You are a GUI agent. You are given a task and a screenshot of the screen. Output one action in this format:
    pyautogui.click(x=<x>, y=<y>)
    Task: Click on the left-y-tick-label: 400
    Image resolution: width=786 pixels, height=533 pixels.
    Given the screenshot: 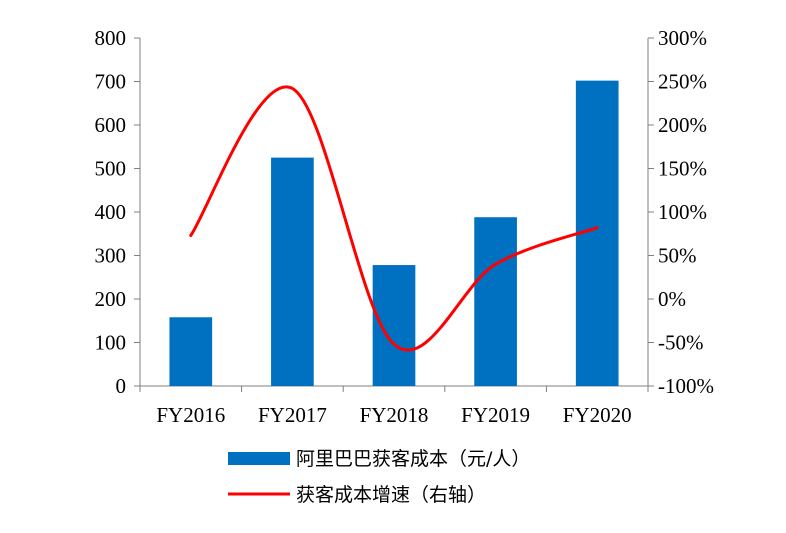 What is the action you would take?
    pyautogui.click(x=111, y=212)
    